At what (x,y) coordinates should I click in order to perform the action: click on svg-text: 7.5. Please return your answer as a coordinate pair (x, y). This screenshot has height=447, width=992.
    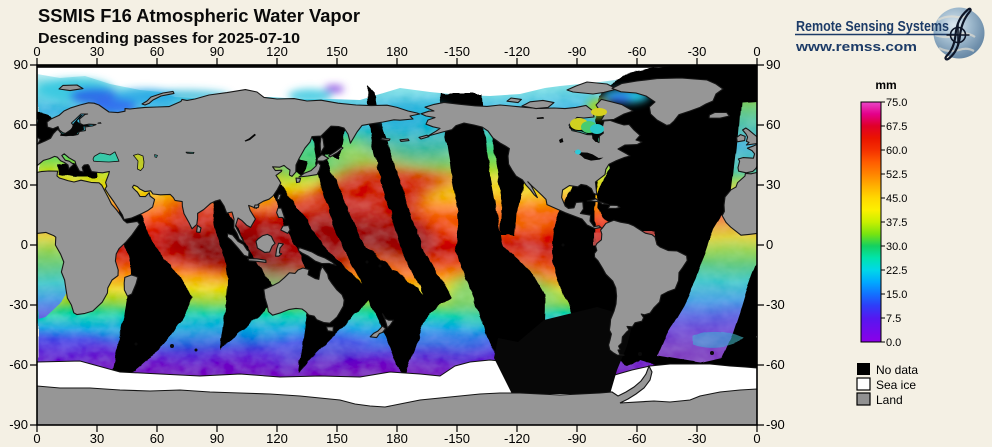
    Looking at the image, I should click on (893, 319).